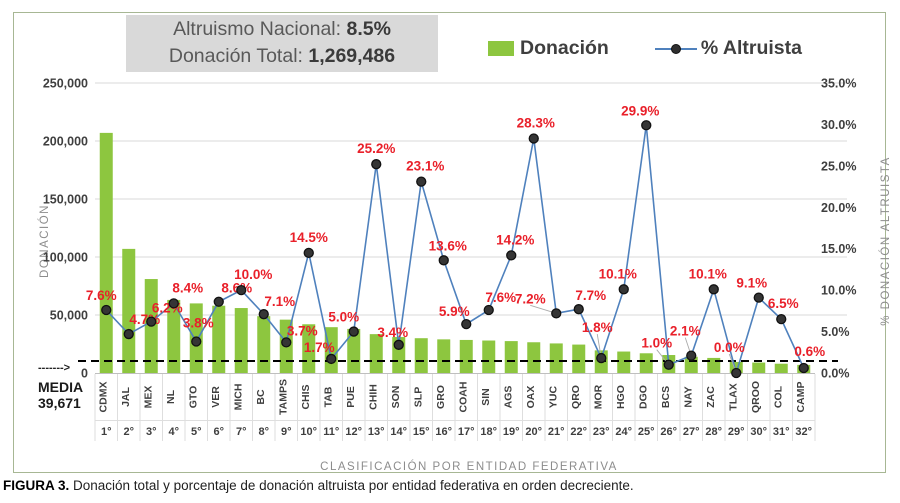 The width and height of the screenshot is (900, 503). What do you see at coordinates (501, 48) in the screenshot?
I see `donacion-legend-swatch-icon` at bounding box center [501, 48].